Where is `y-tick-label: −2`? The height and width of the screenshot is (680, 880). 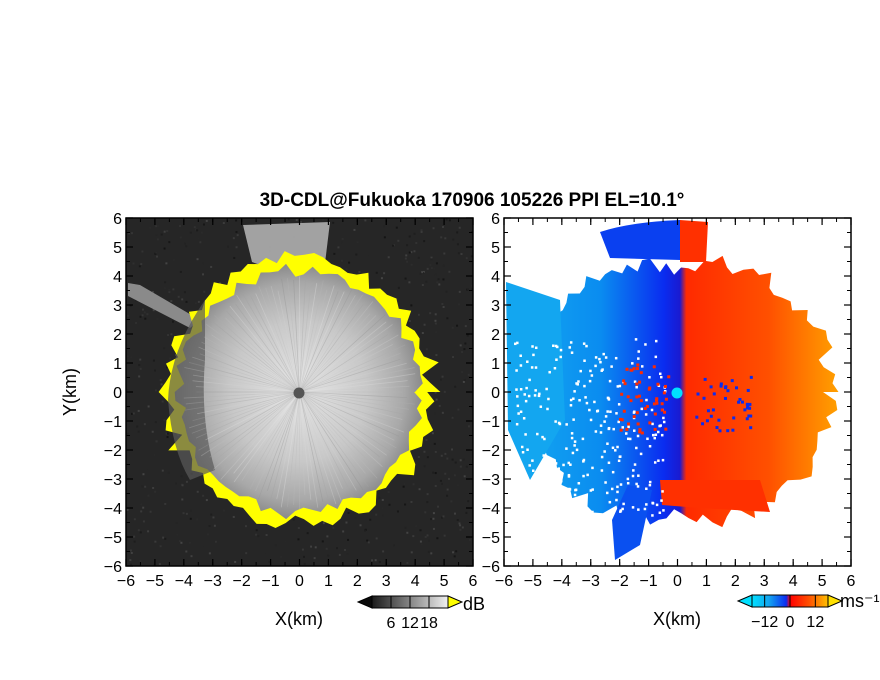
y-tick-label: −2 is located at coordinates (113, 451).